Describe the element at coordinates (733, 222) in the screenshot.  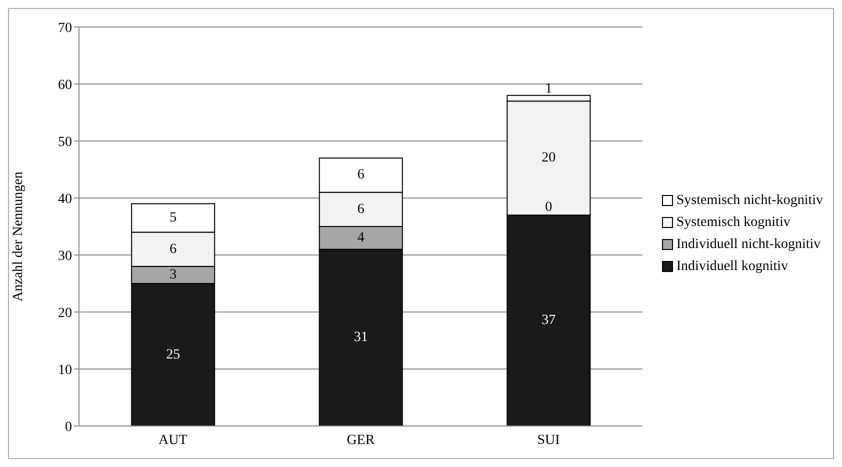
I see `legend-label: Systemisch kognitiv` at that location.